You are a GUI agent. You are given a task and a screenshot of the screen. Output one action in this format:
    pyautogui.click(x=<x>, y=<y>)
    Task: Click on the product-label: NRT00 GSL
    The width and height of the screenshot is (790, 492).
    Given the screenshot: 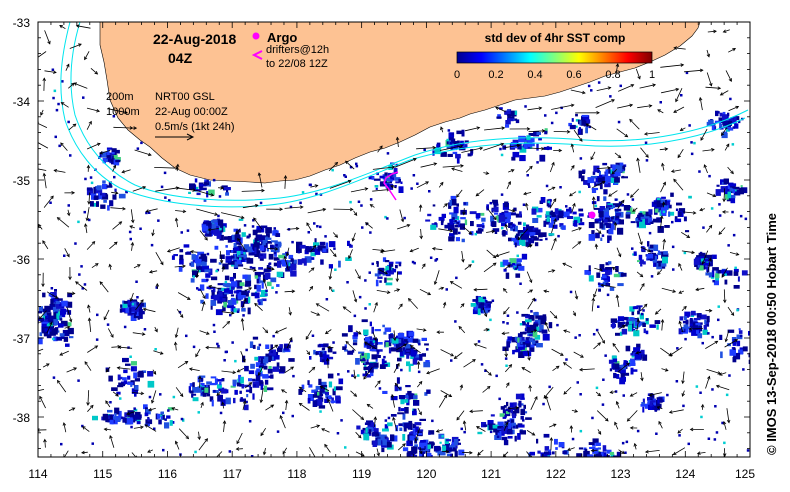 What is the action you would take?
    pyautogui.click(x=185, y=97)
    